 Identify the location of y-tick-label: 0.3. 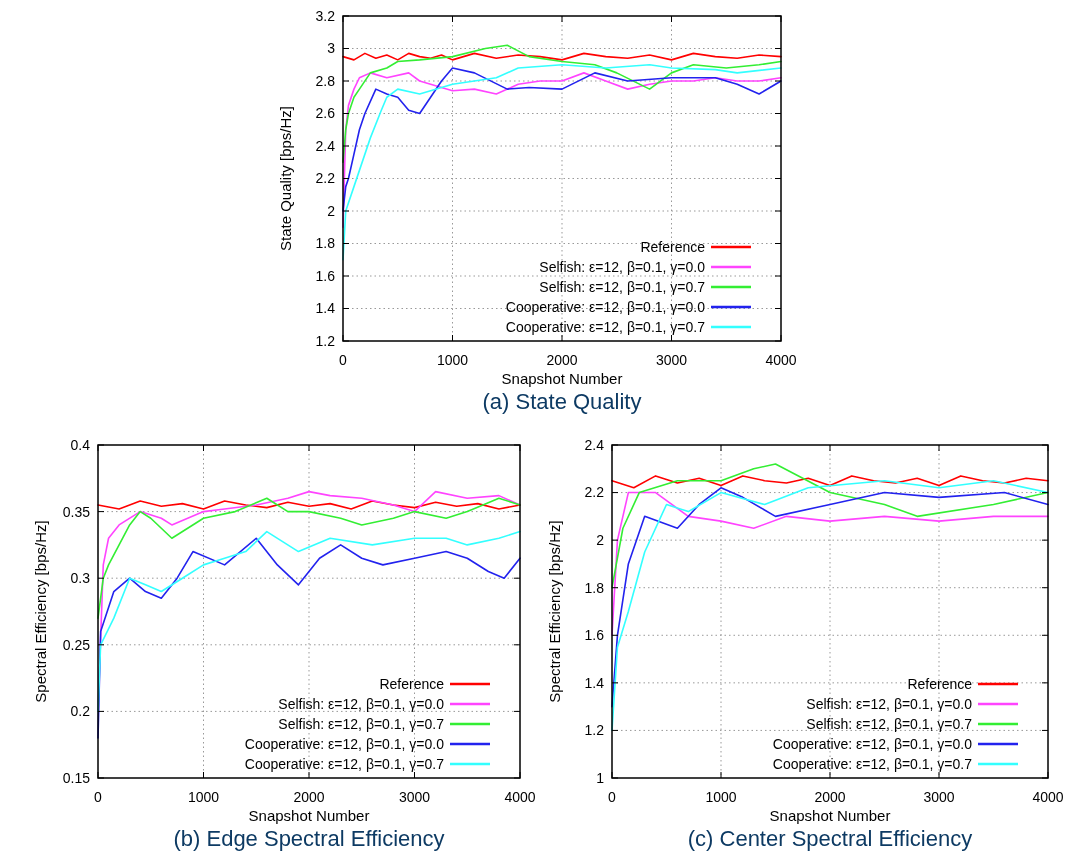
(80, 578).